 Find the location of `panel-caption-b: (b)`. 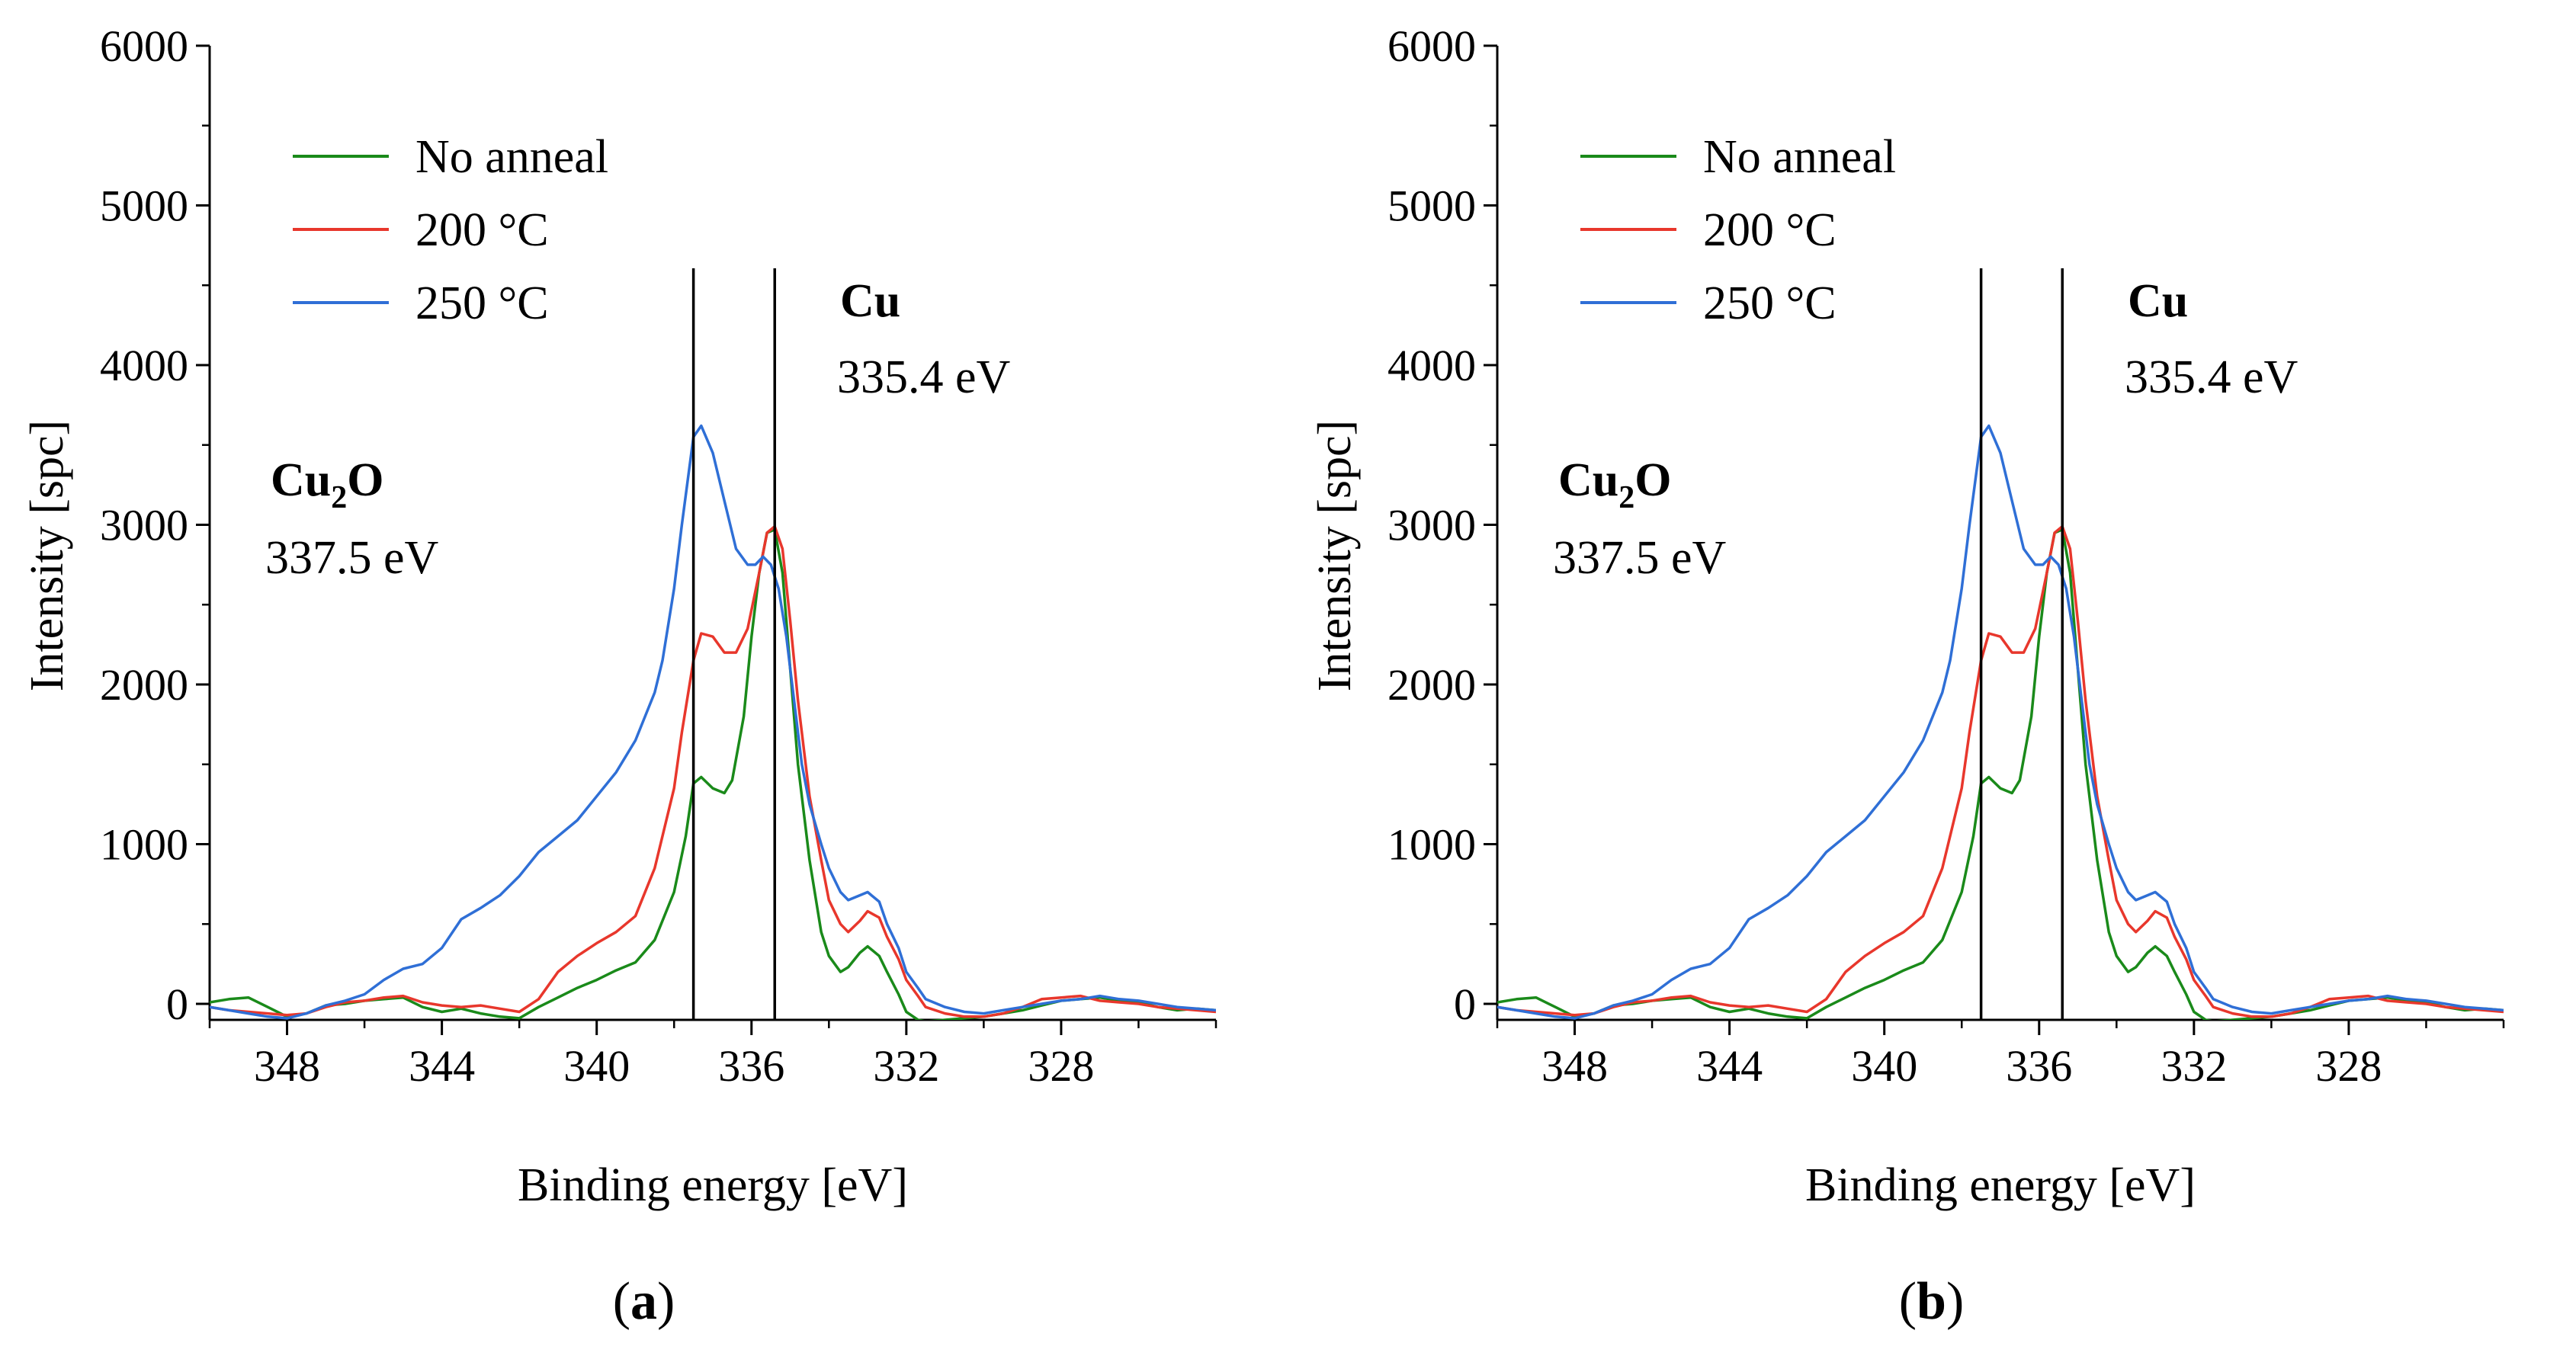

panel-caption-b: (b) is located at coordinates (1931, 1301).